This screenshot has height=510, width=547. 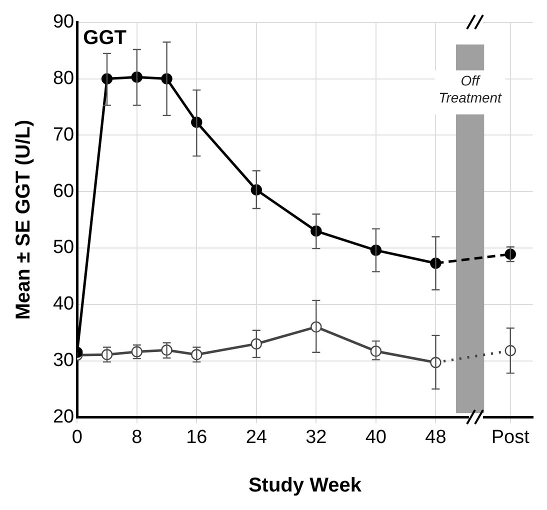 I want to click on x-tick-label: 24, so click(x=257, y=437).